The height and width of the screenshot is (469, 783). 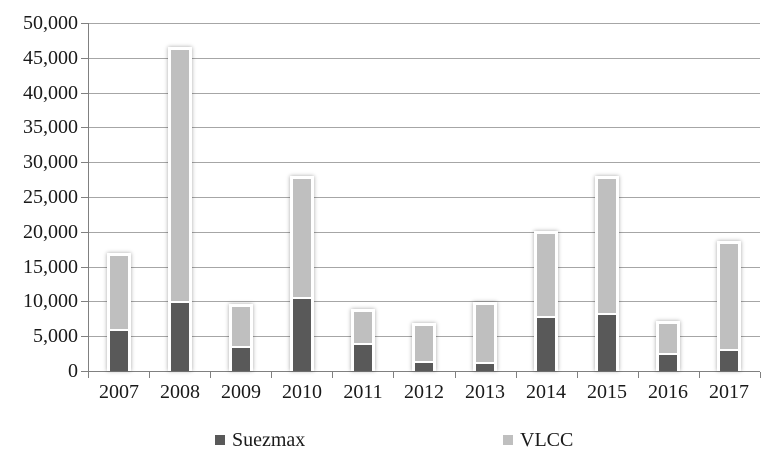 What do you see at coordinates (668, 339) in the screenshot?
I see `bar-segment-vlcc-2016` at bounding box center [668, 339].